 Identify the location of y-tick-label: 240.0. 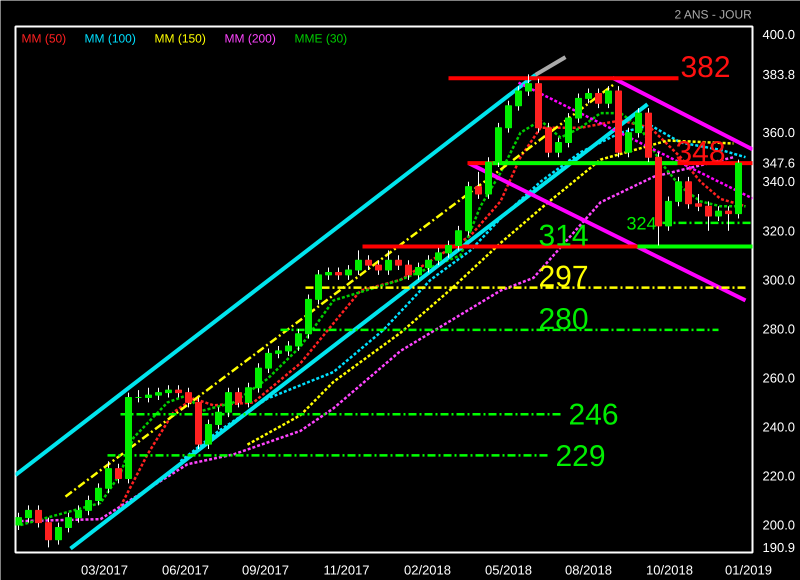
(779, 426).